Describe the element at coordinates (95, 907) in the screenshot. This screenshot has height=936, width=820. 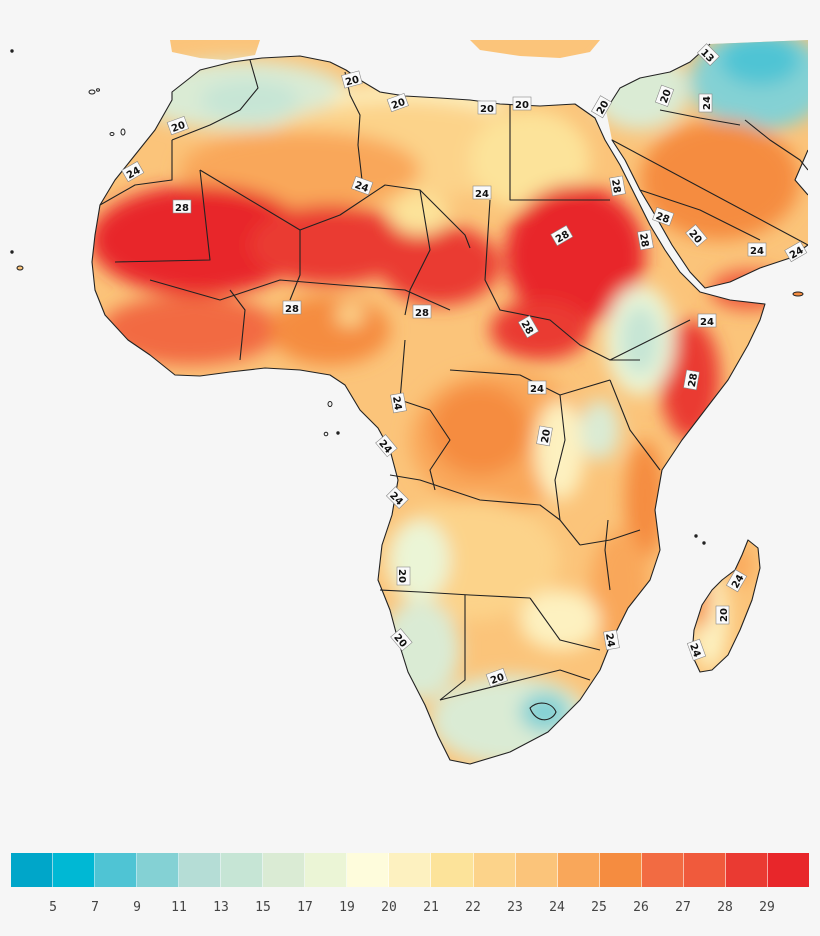
I see `legend-tick-label: 7` at that location.